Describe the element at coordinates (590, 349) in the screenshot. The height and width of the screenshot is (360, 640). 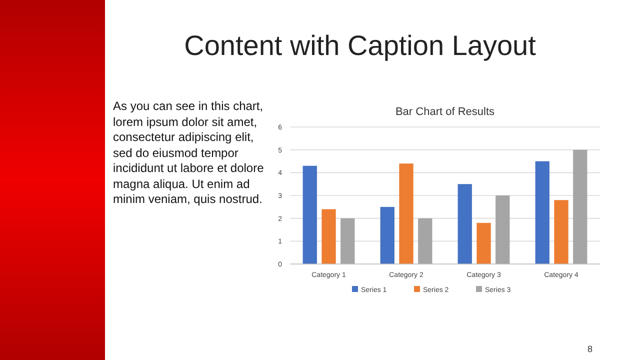
I see `text: 8` at that location.